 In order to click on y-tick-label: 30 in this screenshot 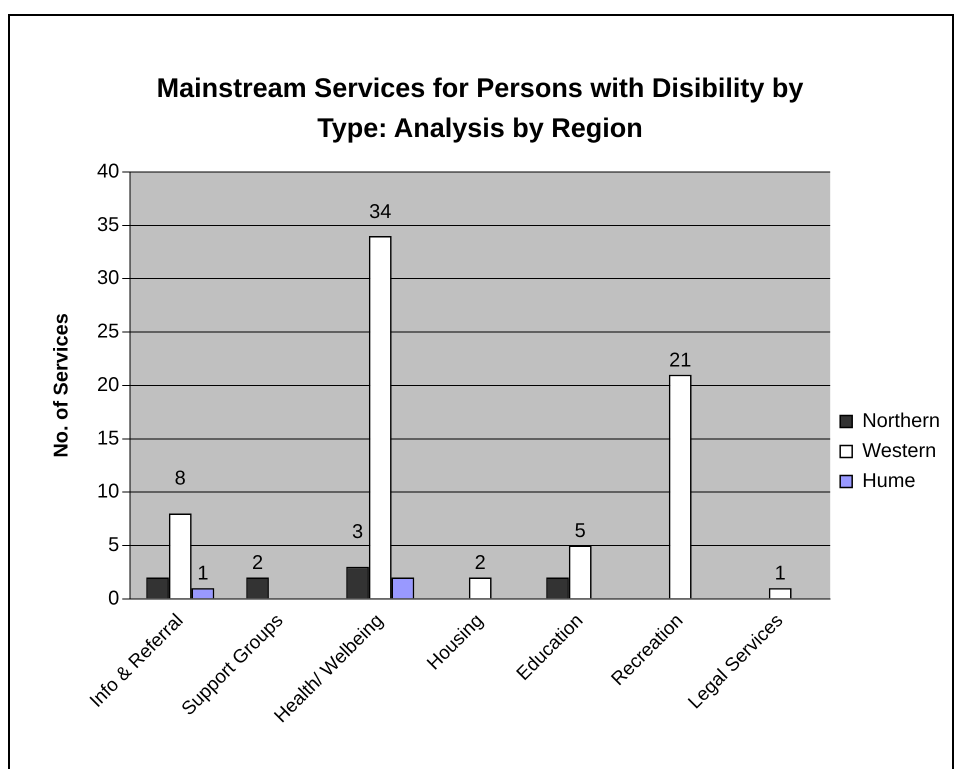, I will do `click(108, 278)`.